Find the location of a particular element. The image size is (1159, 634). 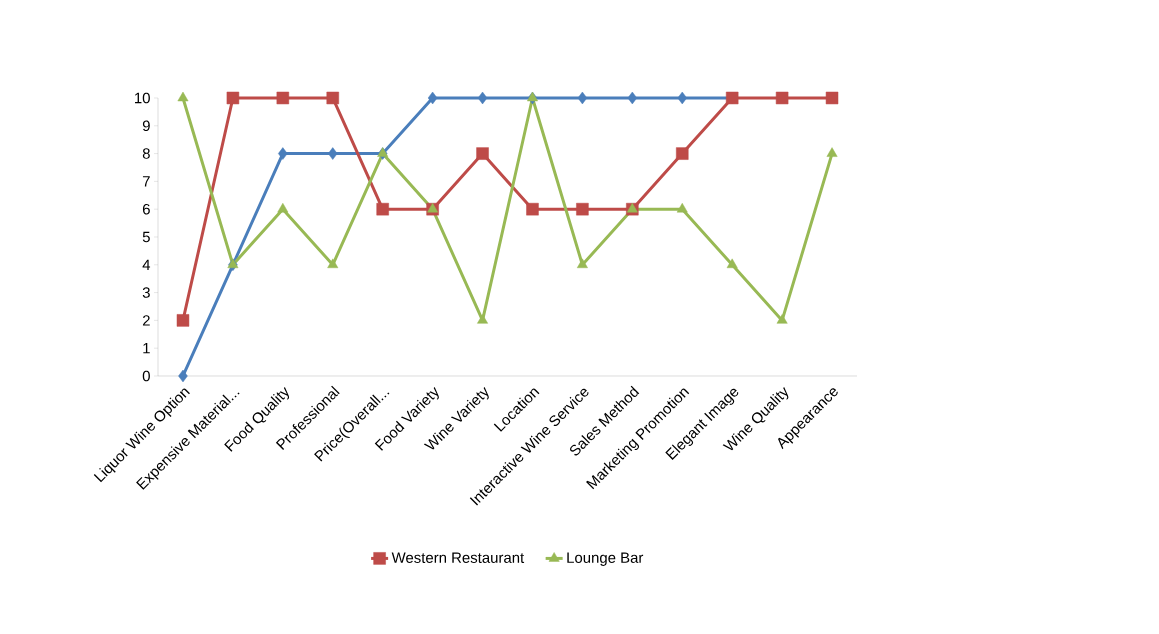

y-tick-label: 6 is located at coordinates (146, 209).